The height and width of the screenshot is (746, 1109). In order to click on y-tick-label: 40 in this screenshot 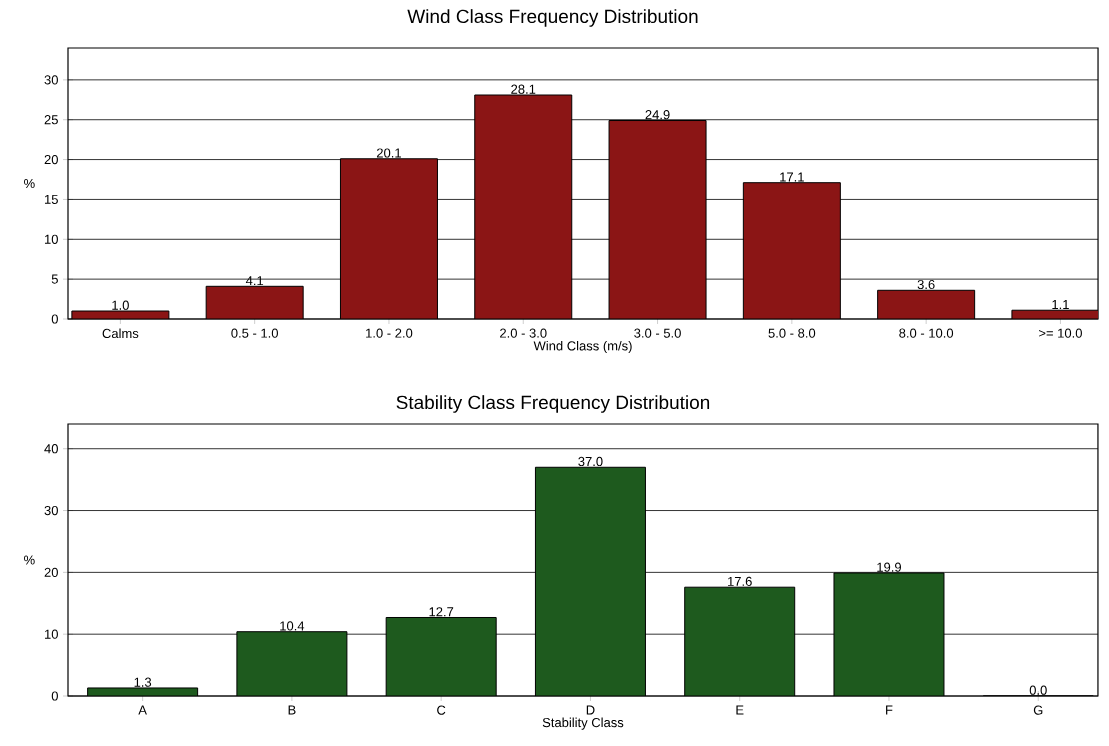, I will do `click(51, 449)`.